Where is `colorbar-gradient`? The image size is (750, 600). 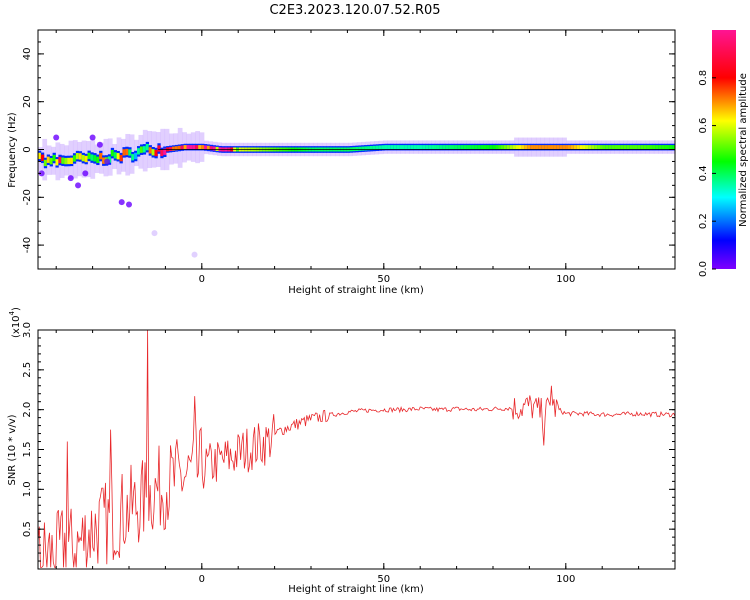 colorbar-gradient is located at coordinates (724, 149).